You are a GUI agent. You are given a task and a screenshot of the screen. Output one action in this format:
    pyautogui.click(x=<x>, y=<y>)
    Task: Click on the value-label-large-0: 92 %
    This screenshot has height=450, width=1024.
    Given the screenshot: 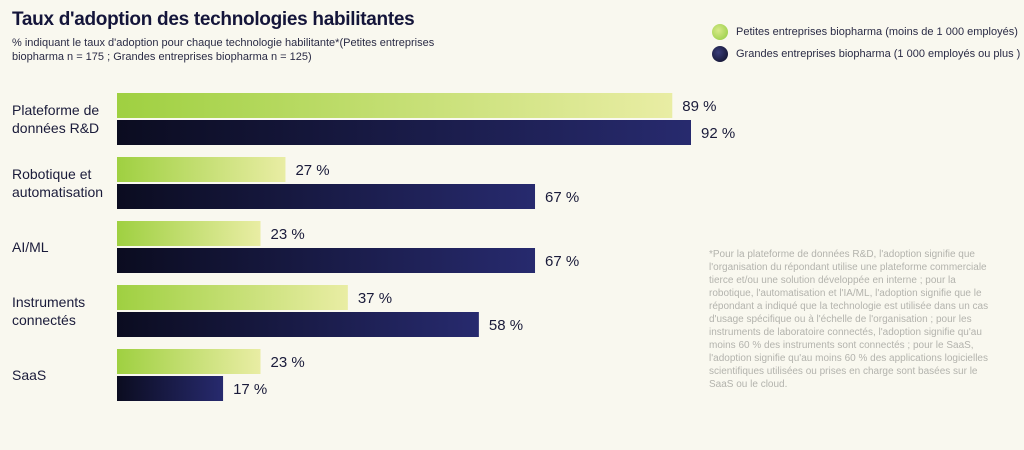 What is the action you would take?
    pyautogui.click(x=718, y=133)
    